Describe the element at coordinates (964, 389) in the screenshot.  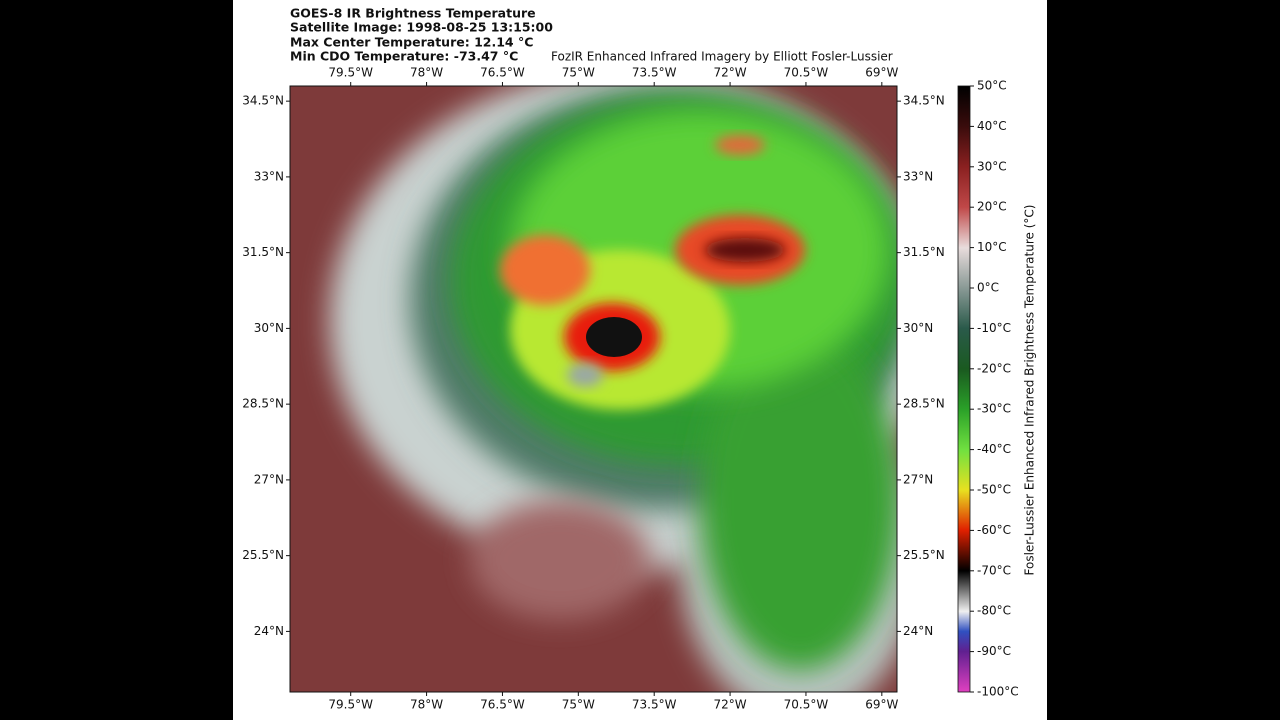
I see `colorbar` at that location.